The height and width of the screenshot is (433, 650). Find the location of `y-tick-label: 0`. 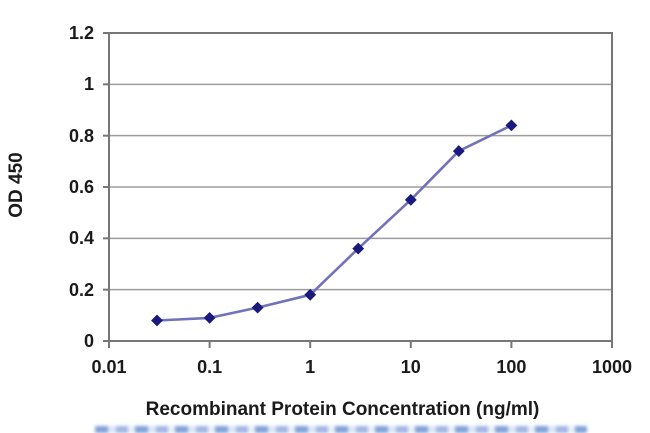

y-tick-label: 0 is located at coordinates (88, 341).